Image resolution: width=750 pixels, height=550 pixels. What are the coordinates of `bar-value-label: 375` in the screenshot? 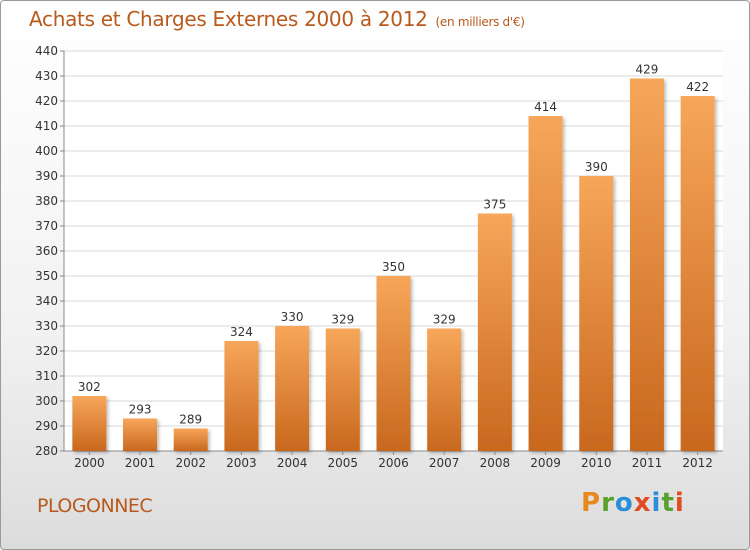 It's located at (494, 205).